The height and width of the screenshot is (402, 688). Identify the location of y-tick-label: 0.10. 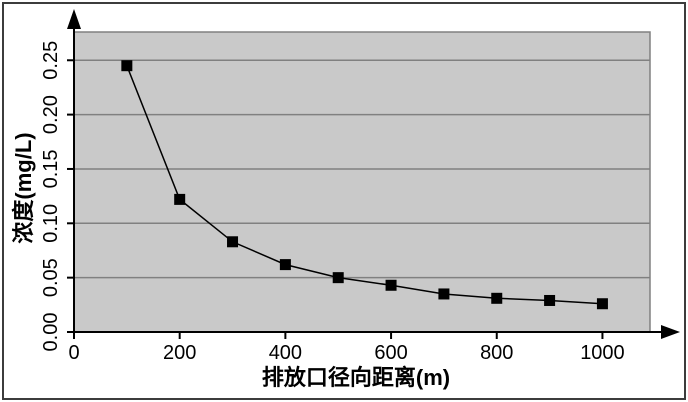
(51, 223).